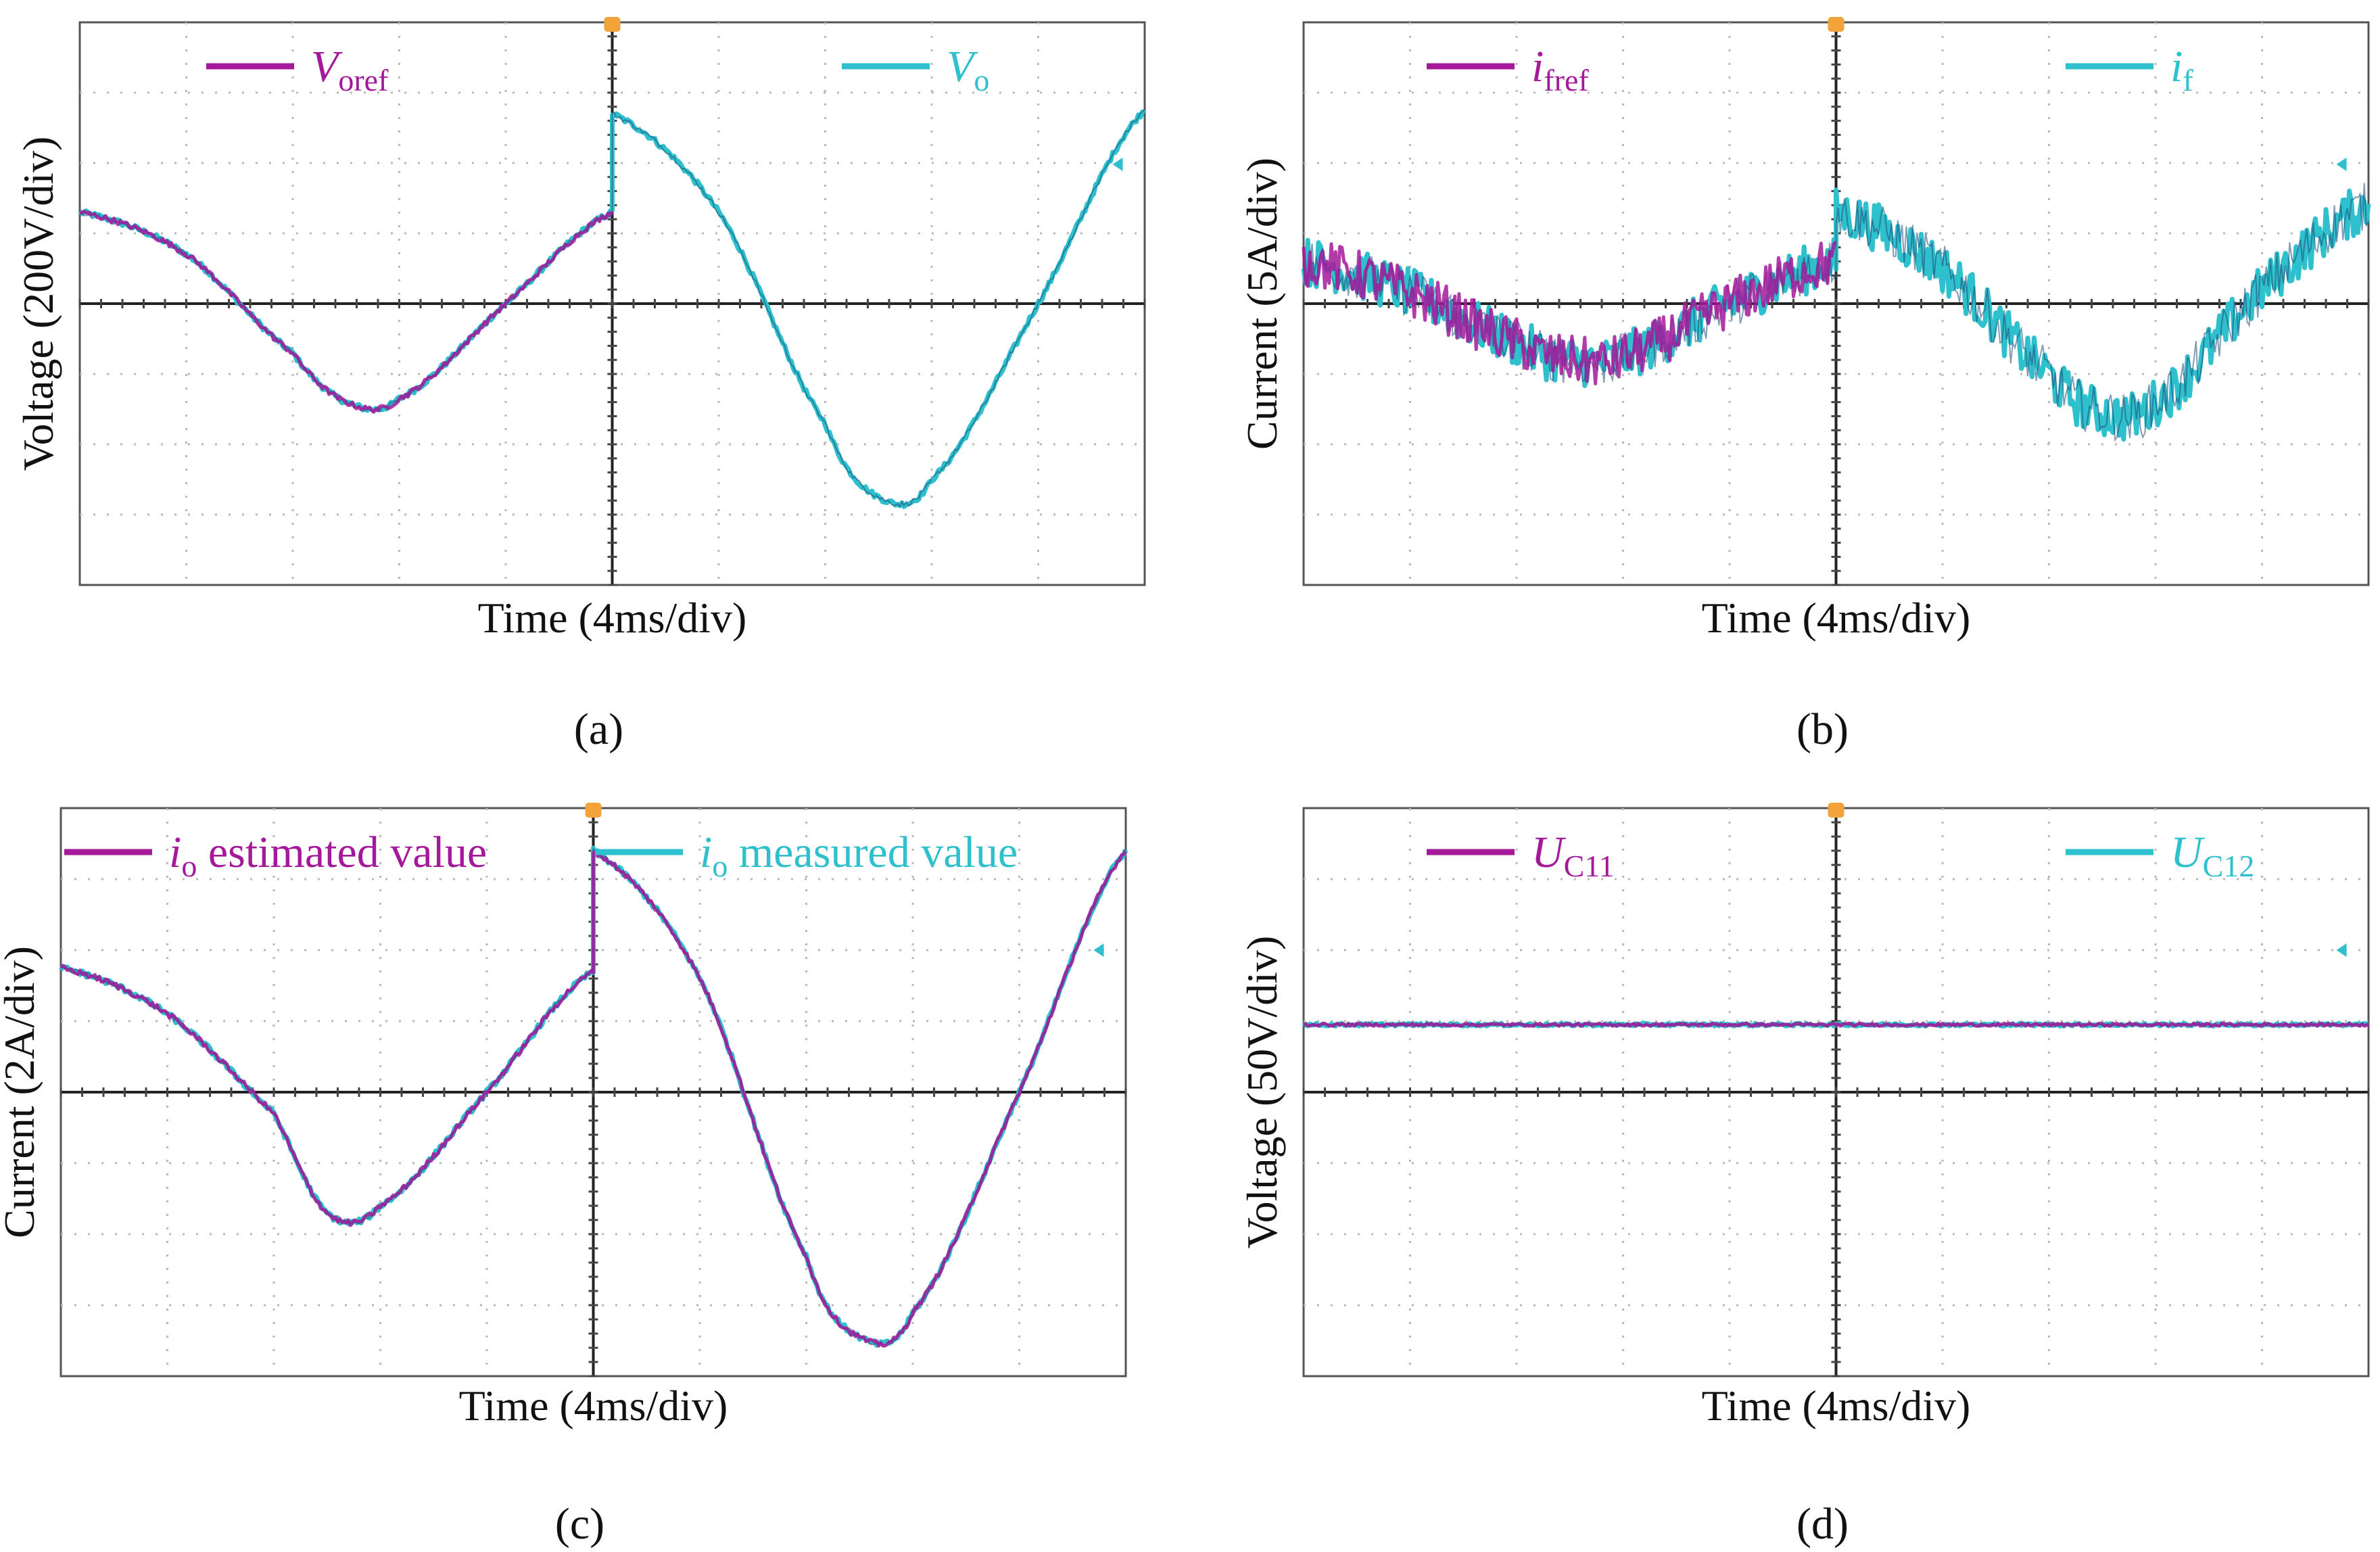 The image size is (2380, 1552). Describe the element at coordinates (1823, 1524) in the screenshot. I see `panel-caption: (d)` at that location.